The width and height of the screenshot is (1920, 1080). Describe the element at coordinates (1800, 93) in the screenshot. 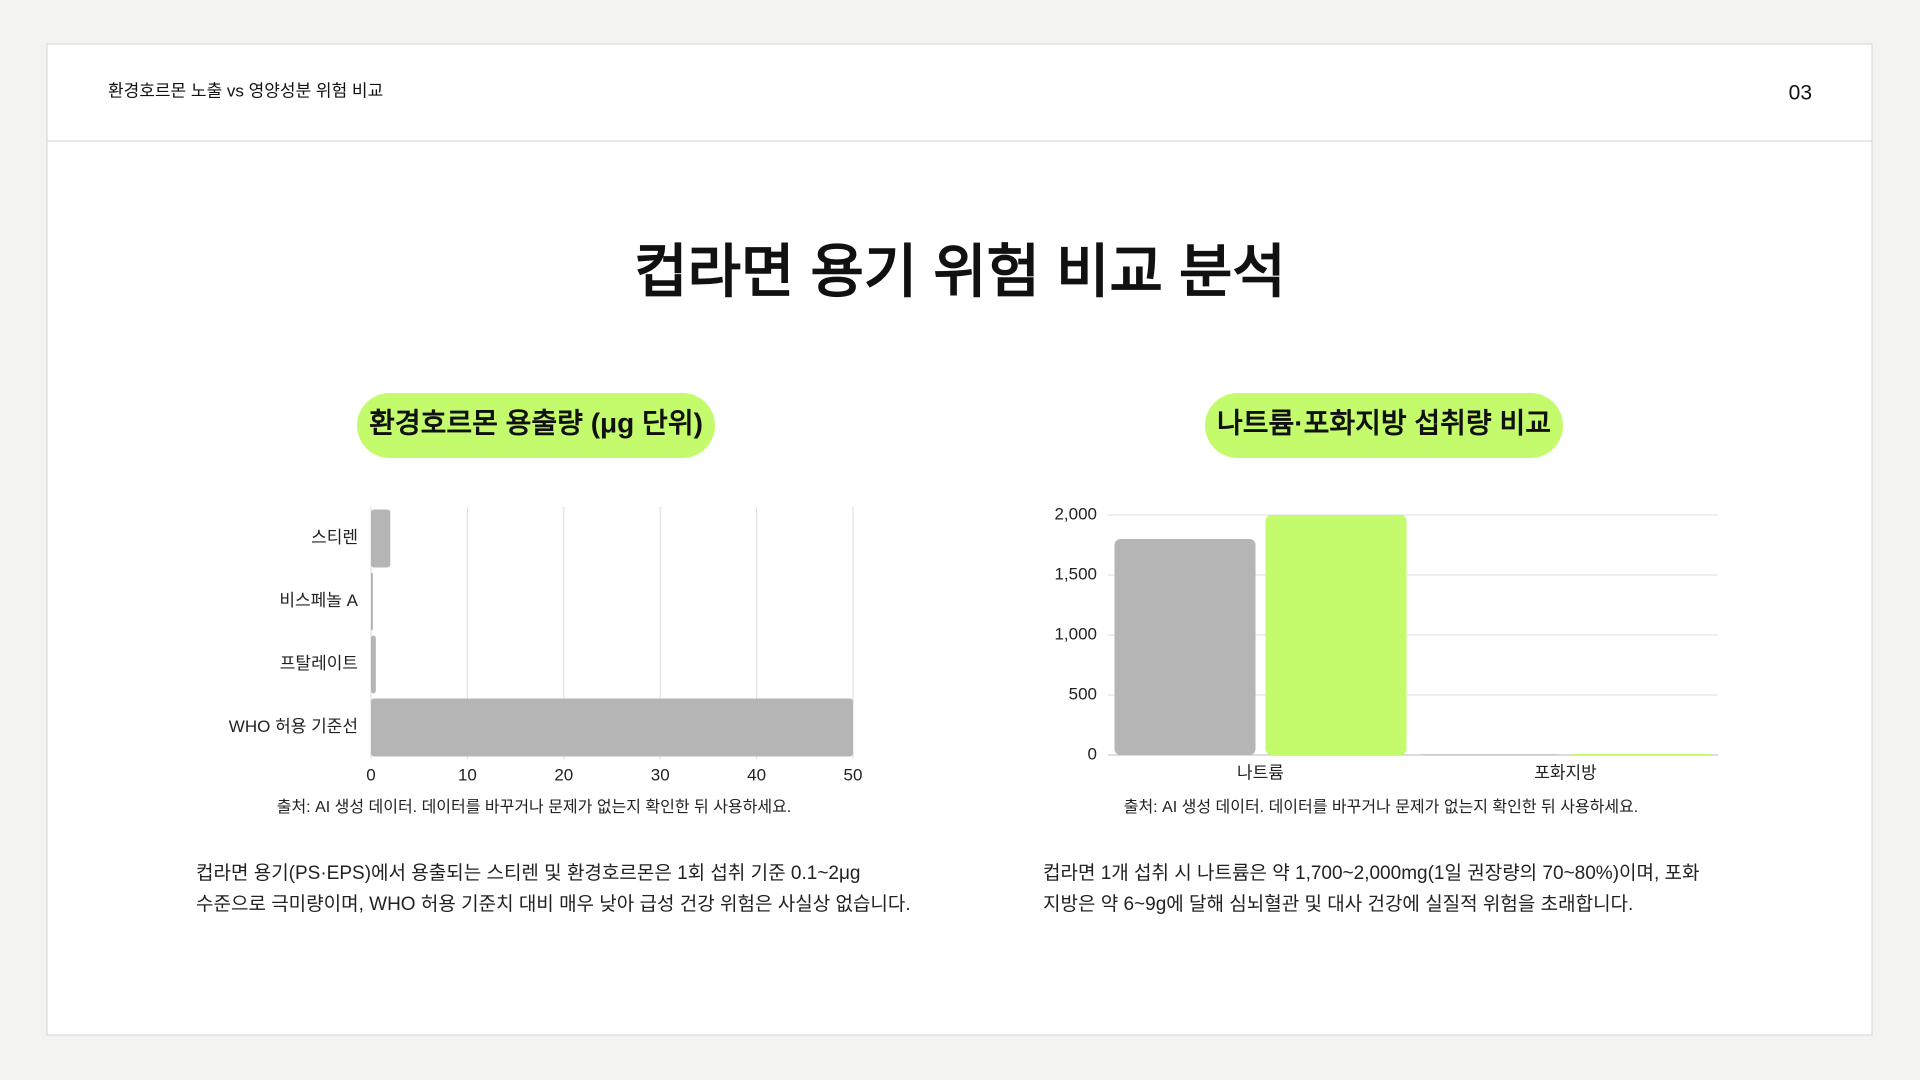

I see `page-number: 03` at that location.